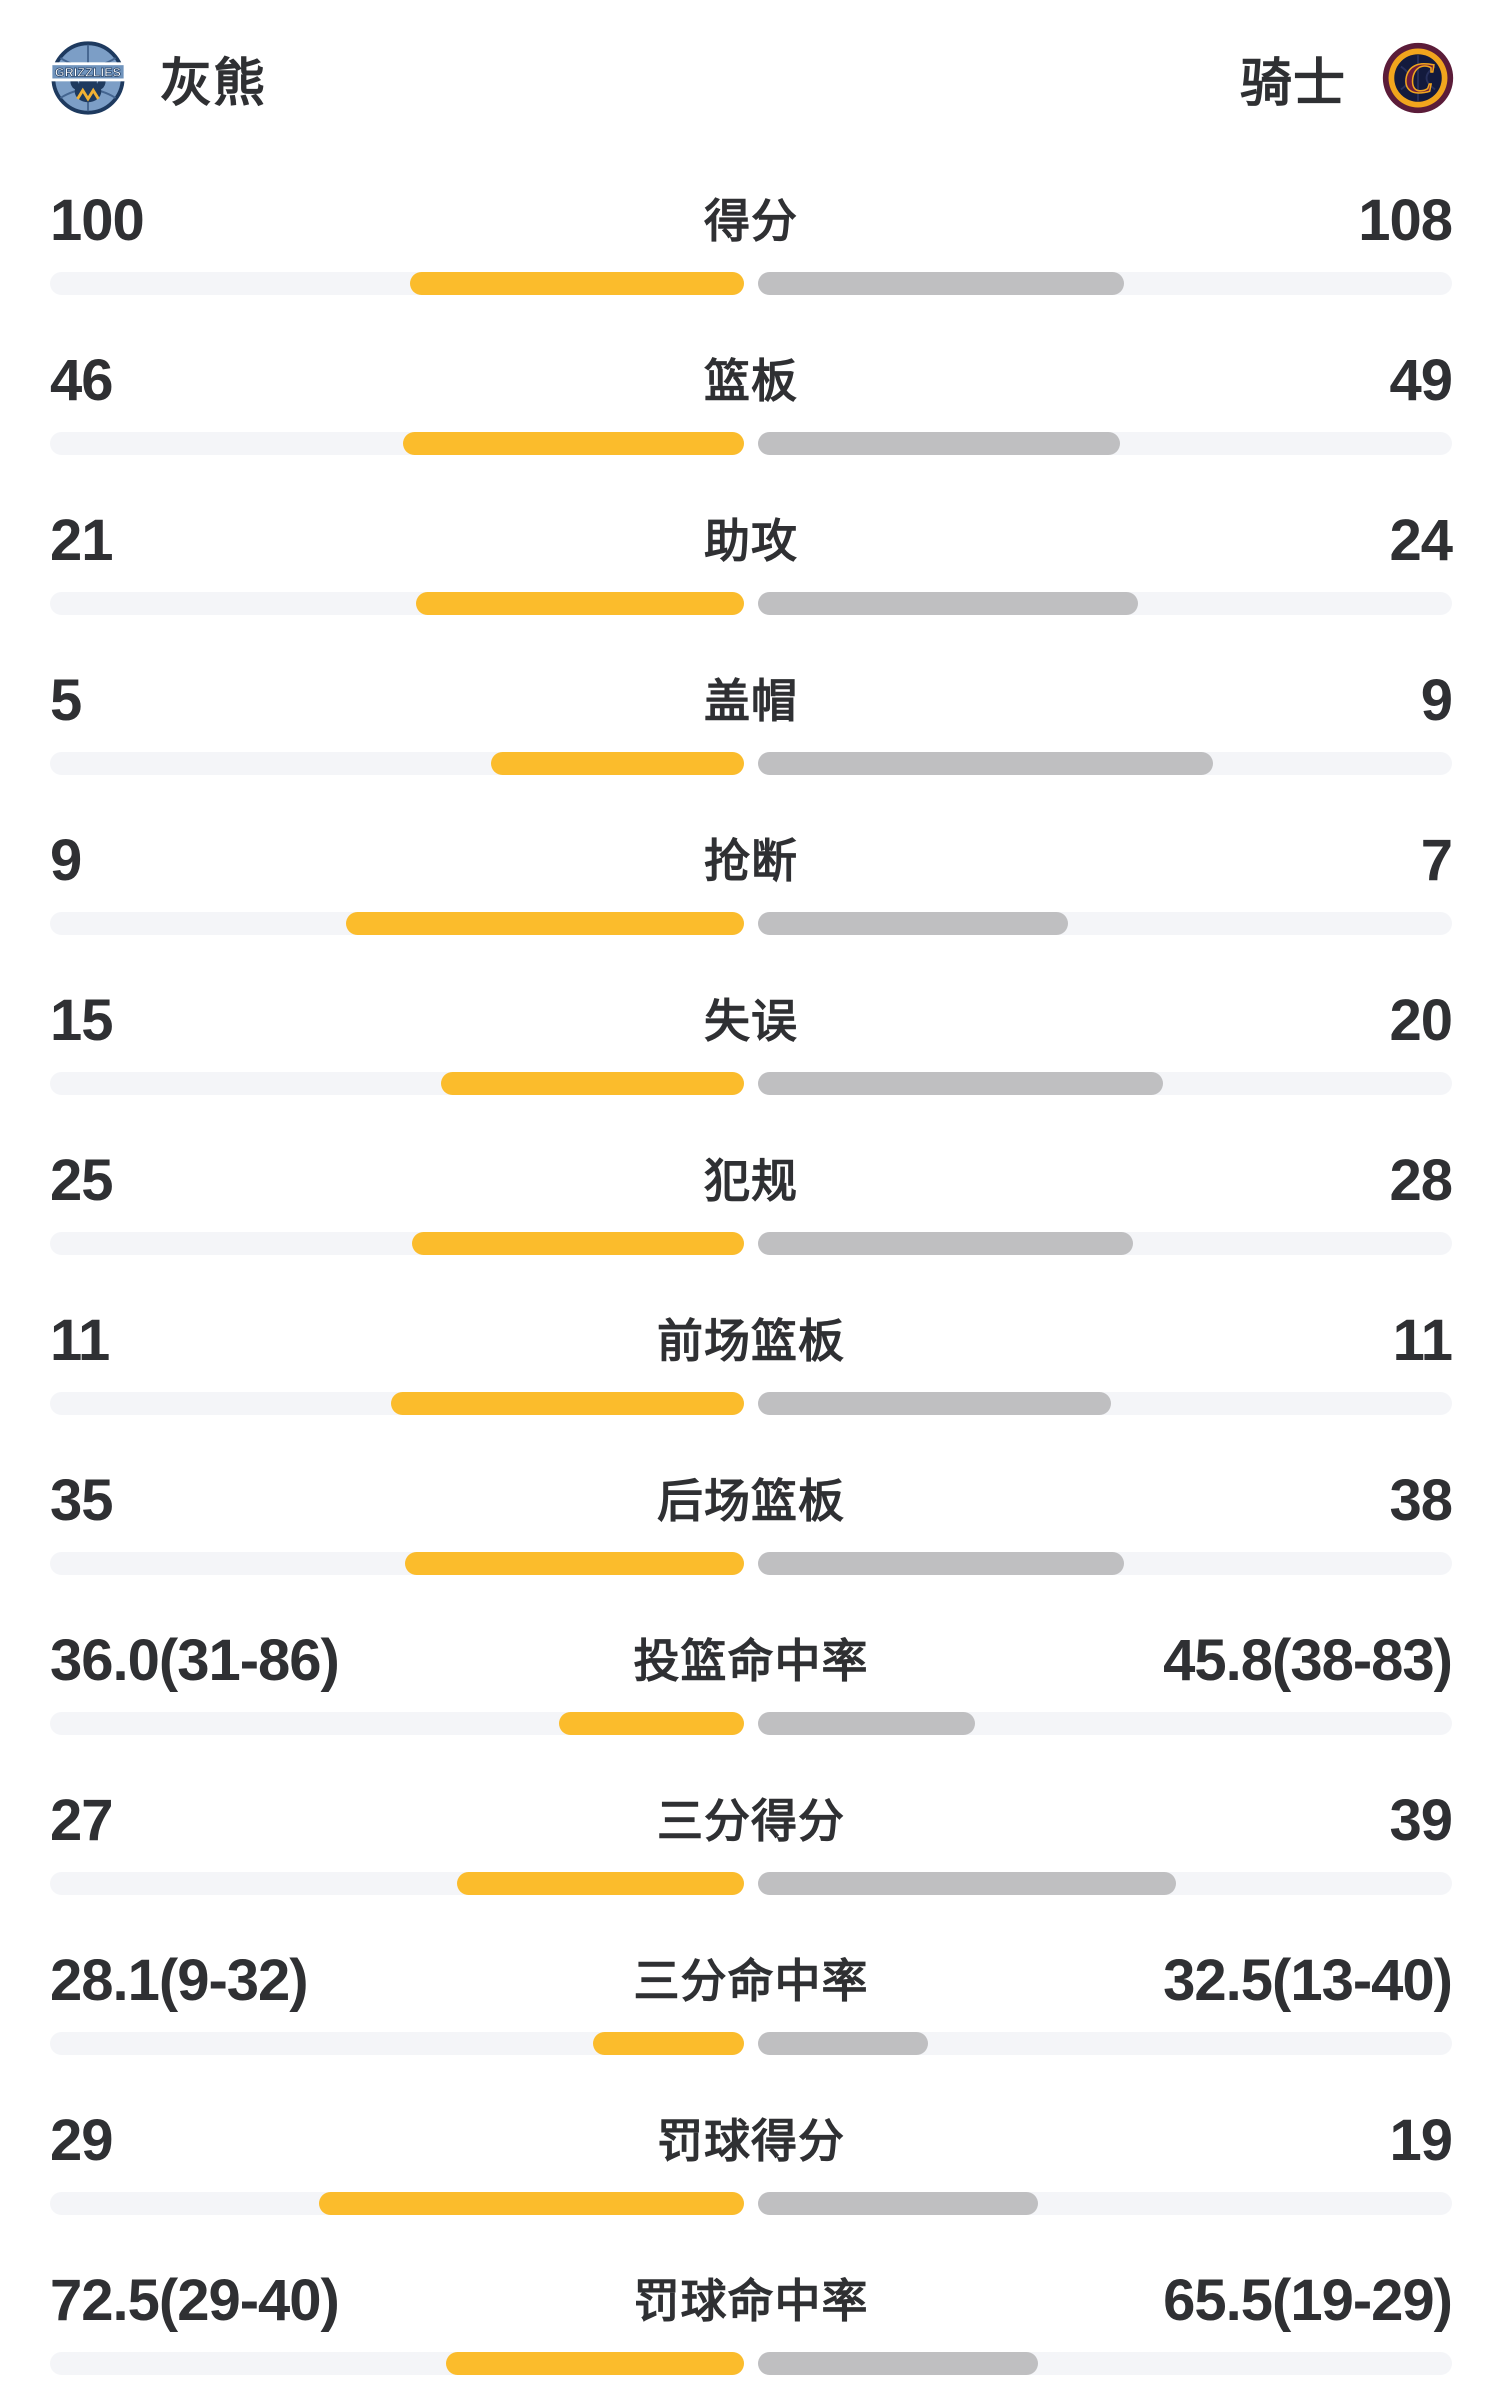 The width and height of the screenshot is (1500, 2400). What do you see at coordinates (195, 1660) in the screenshot?
I see `home-value: 36.0(31-86)` at bounding box center [195, 1660].